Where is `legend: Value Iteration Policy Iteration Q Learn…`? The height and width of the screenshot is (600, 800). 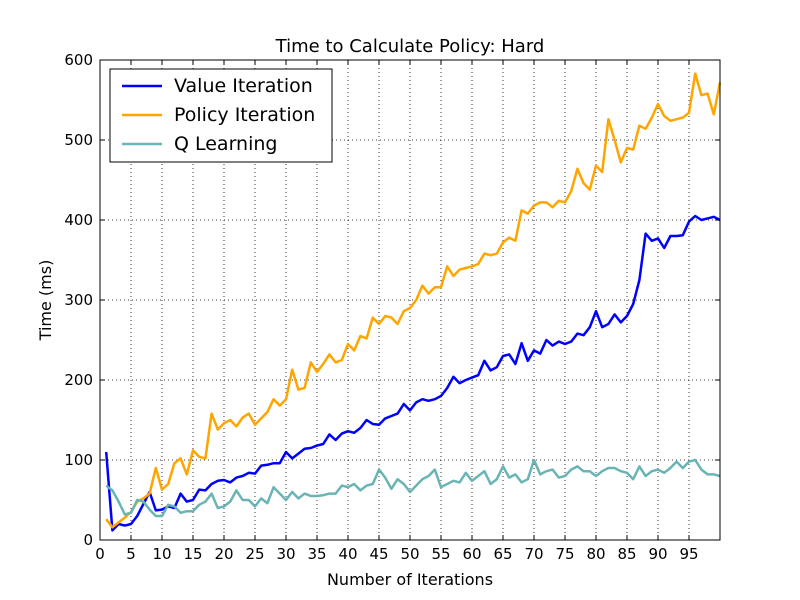 legend: Value Iteration Policy Iteration Q Learn… is located at coordinates (221, 115).